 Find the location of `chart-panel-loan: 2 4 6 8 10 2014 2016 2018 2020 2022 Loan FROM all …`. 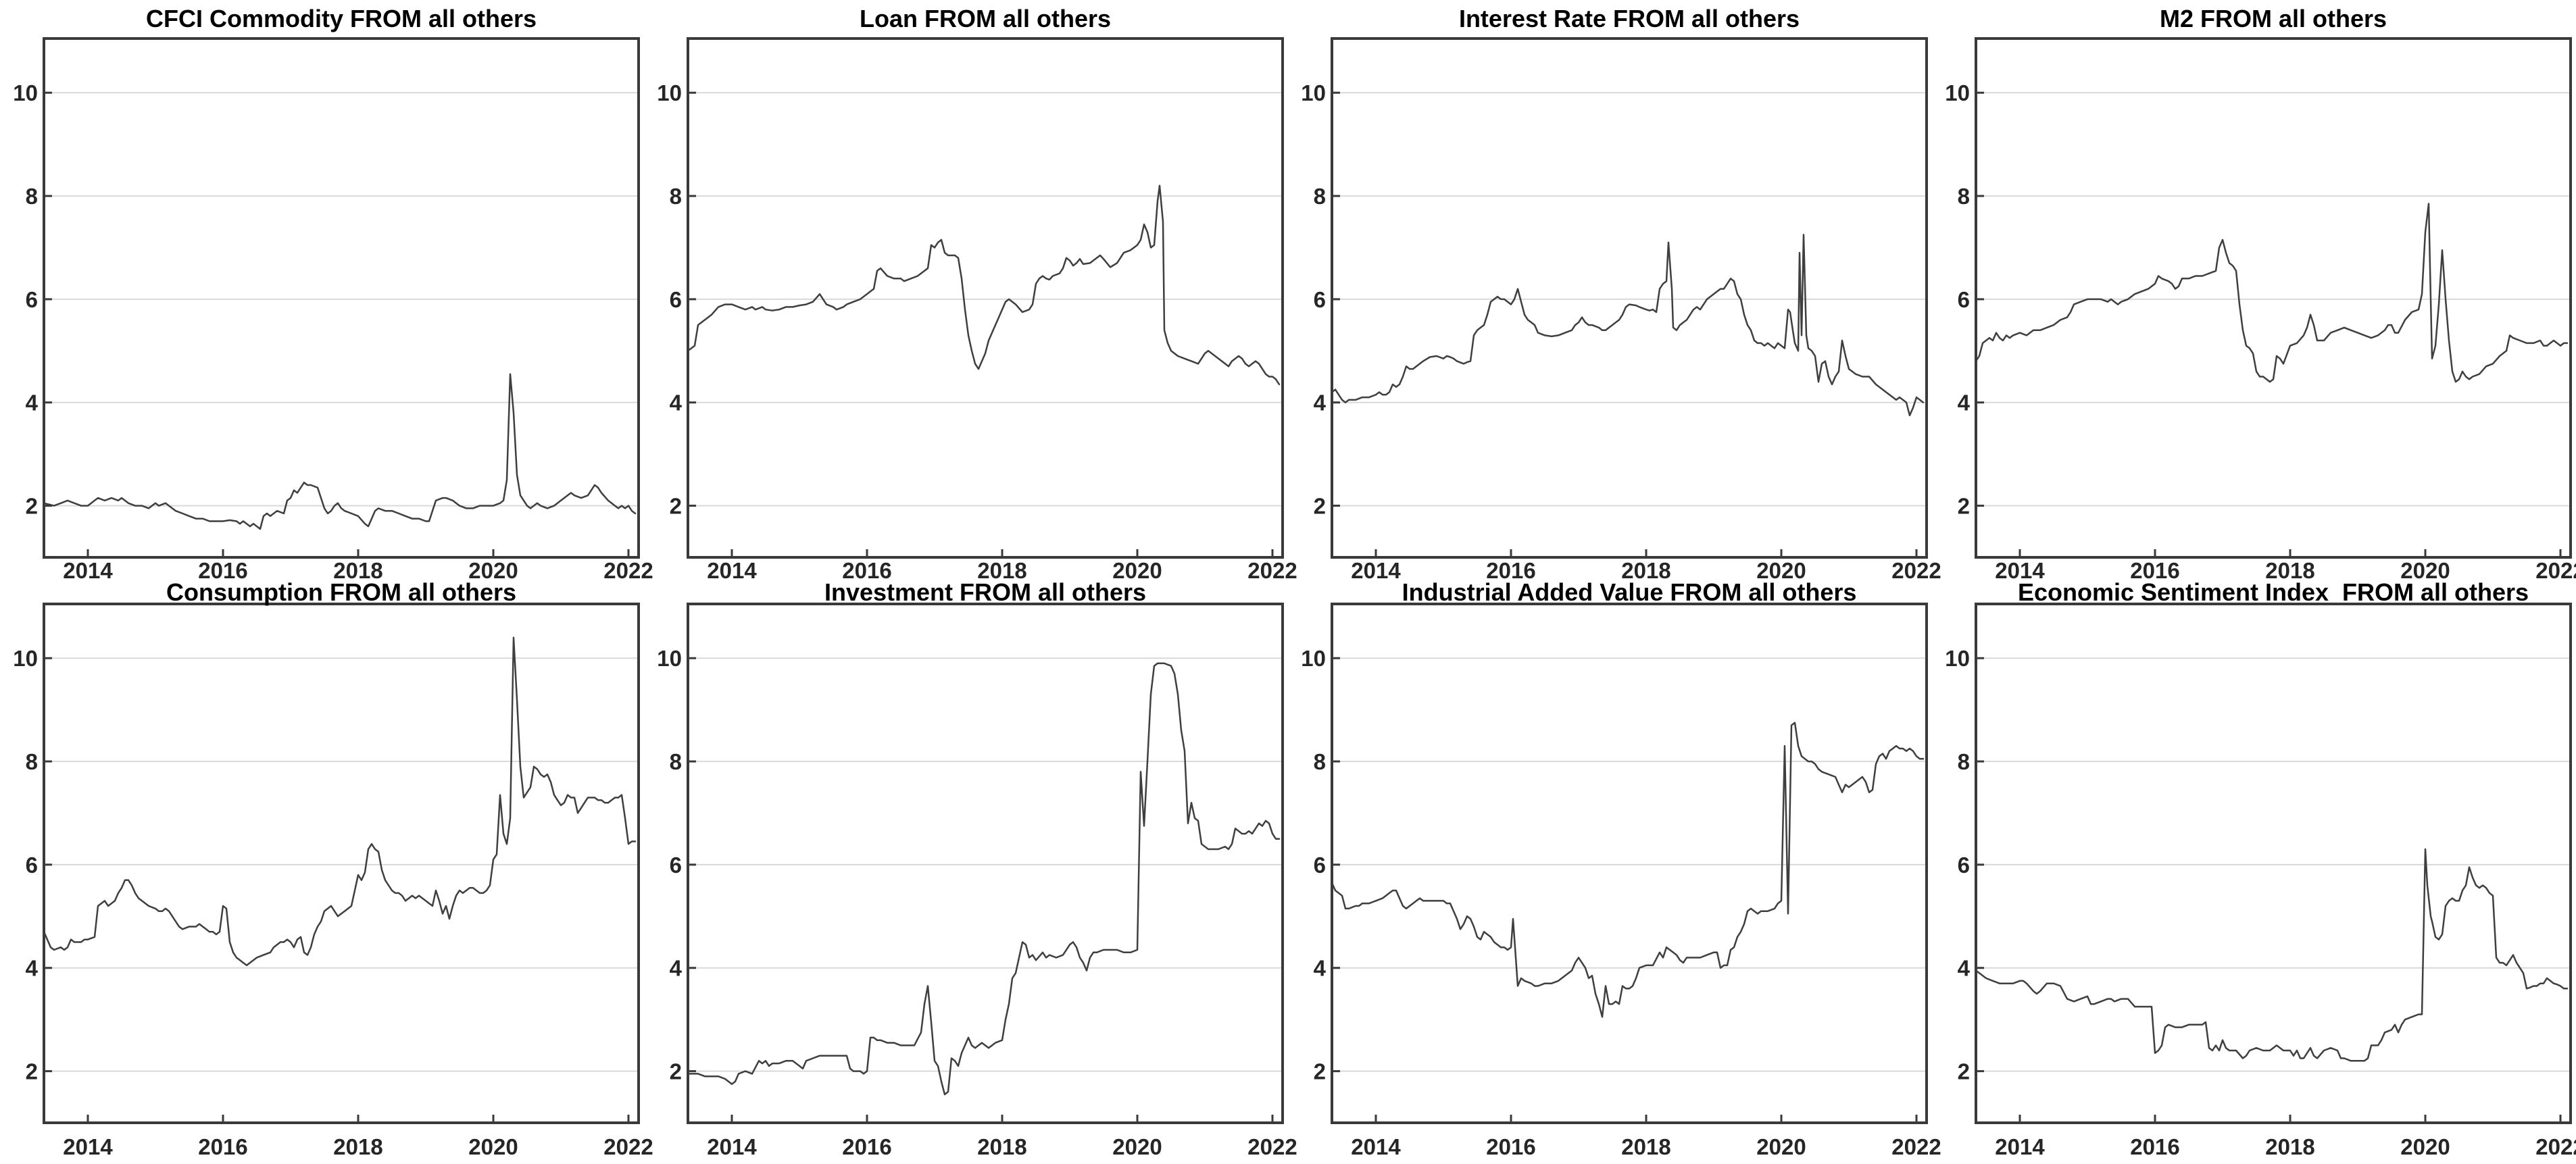

chart-panel-loan: 2 4 6 8 10 2014 2016 2018 2020 2022 Loan FROM all … is located at coordinates (971, 291).